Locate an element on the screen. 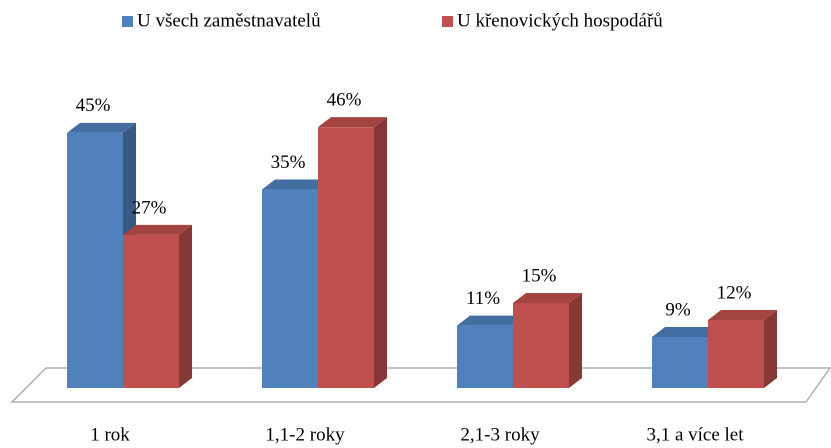 Image resolution: width=831 pixels, height=448 pixels. value-label: 15% is located at coordinates (539, 275).